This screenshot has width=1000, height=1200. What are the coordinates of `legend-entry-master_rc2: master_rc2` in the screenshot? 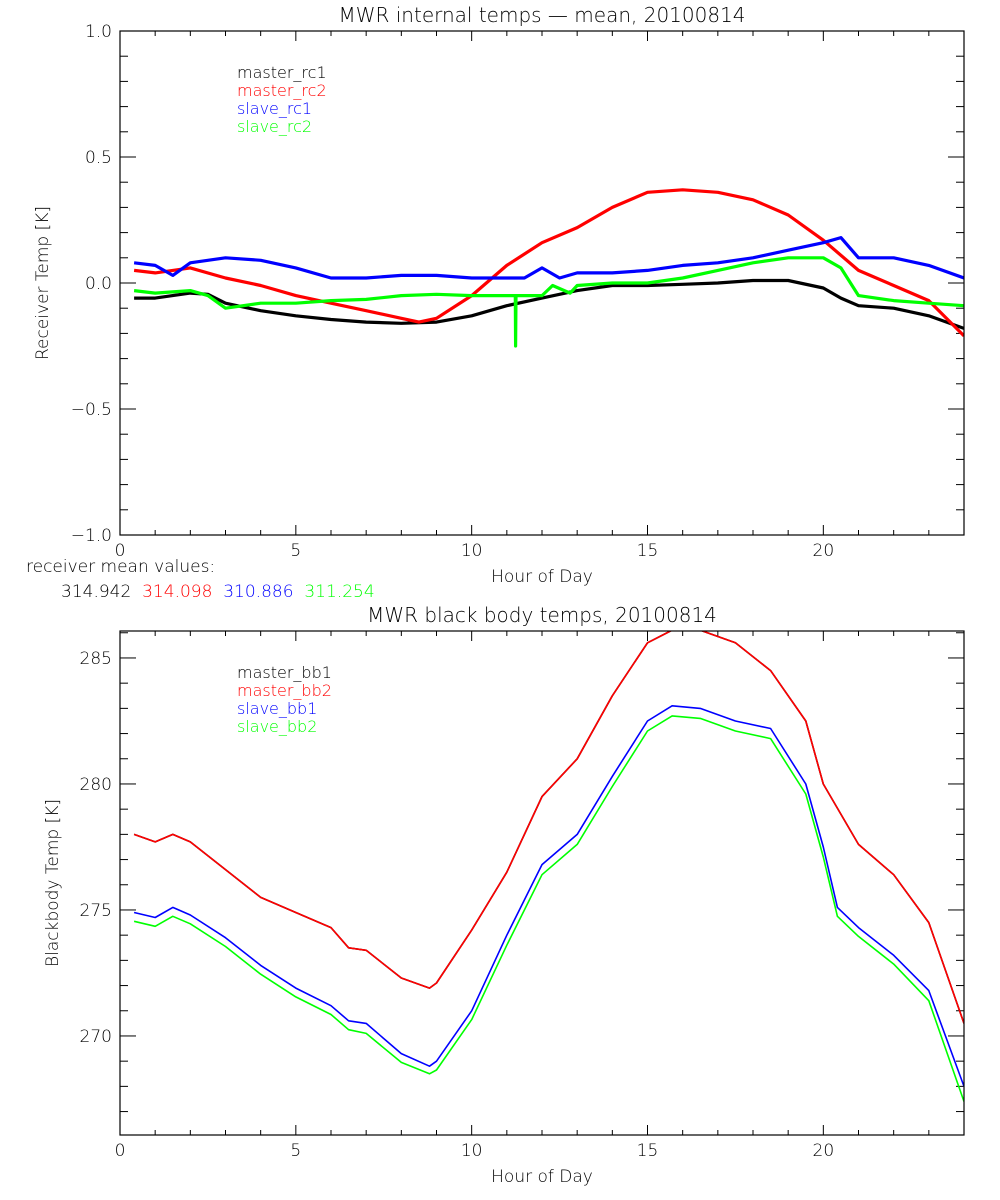 It's located at (282, 90).